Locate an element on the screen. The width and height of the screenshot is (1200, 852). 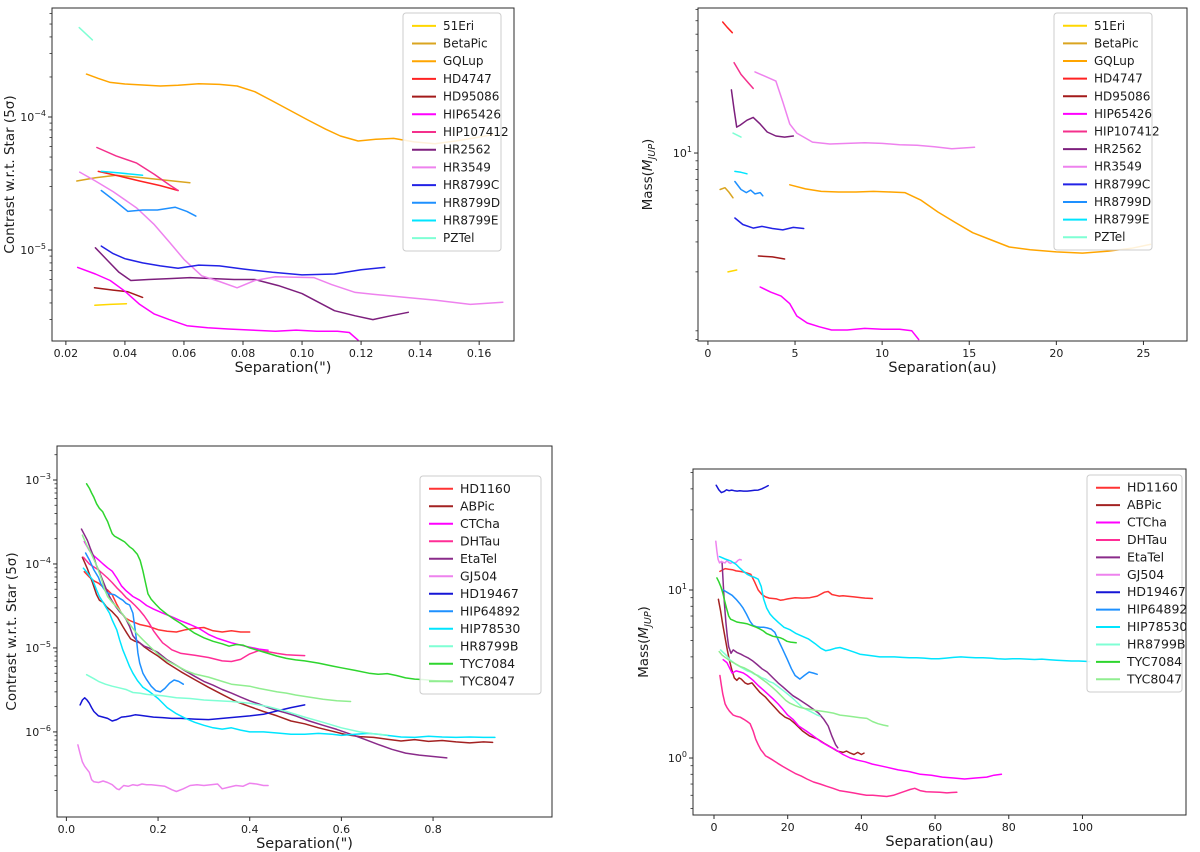
legend-label-HR3549: HR3549 is located at coordinates (467, 167).